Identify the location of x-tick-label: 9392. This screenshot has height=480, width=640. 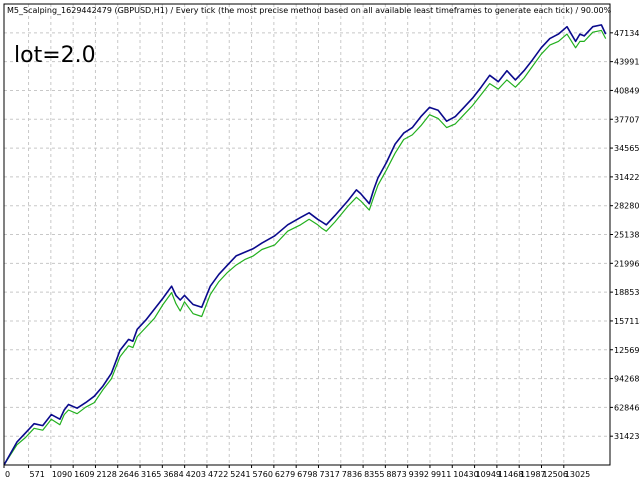
(419, 474).